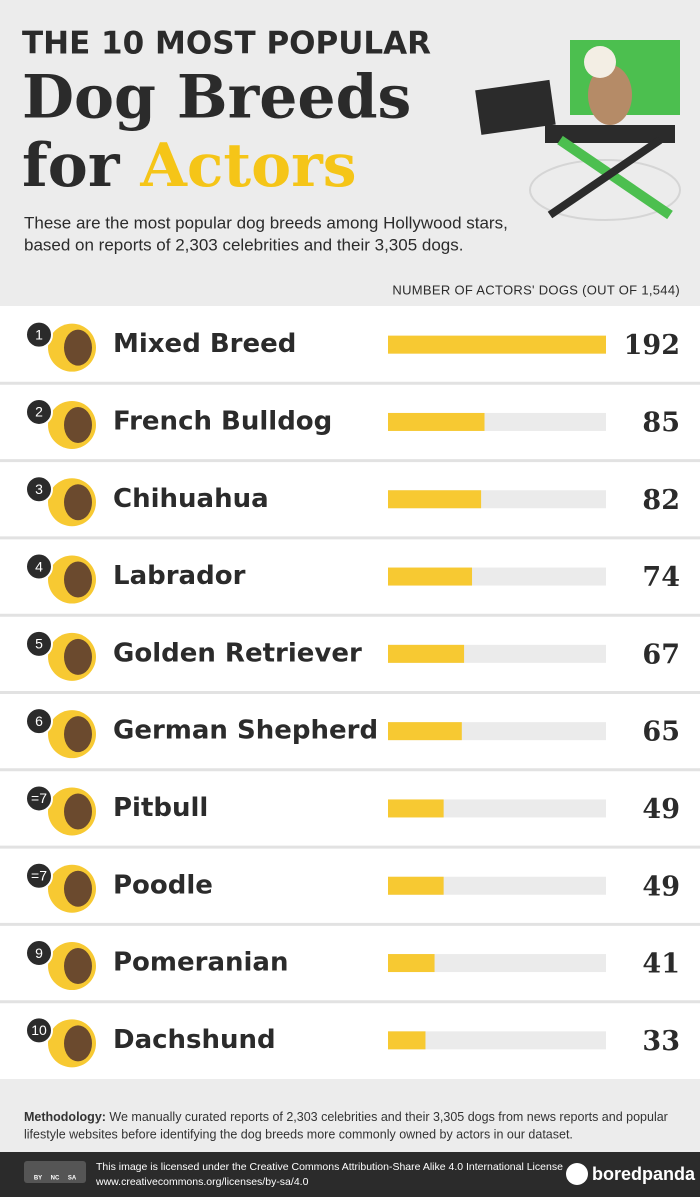 Image resolution: width=700 pixels, height=1197 pixels. Describe the element at coordinates (661, 732) in the screenshot. I see `value-label: 65` at that location.